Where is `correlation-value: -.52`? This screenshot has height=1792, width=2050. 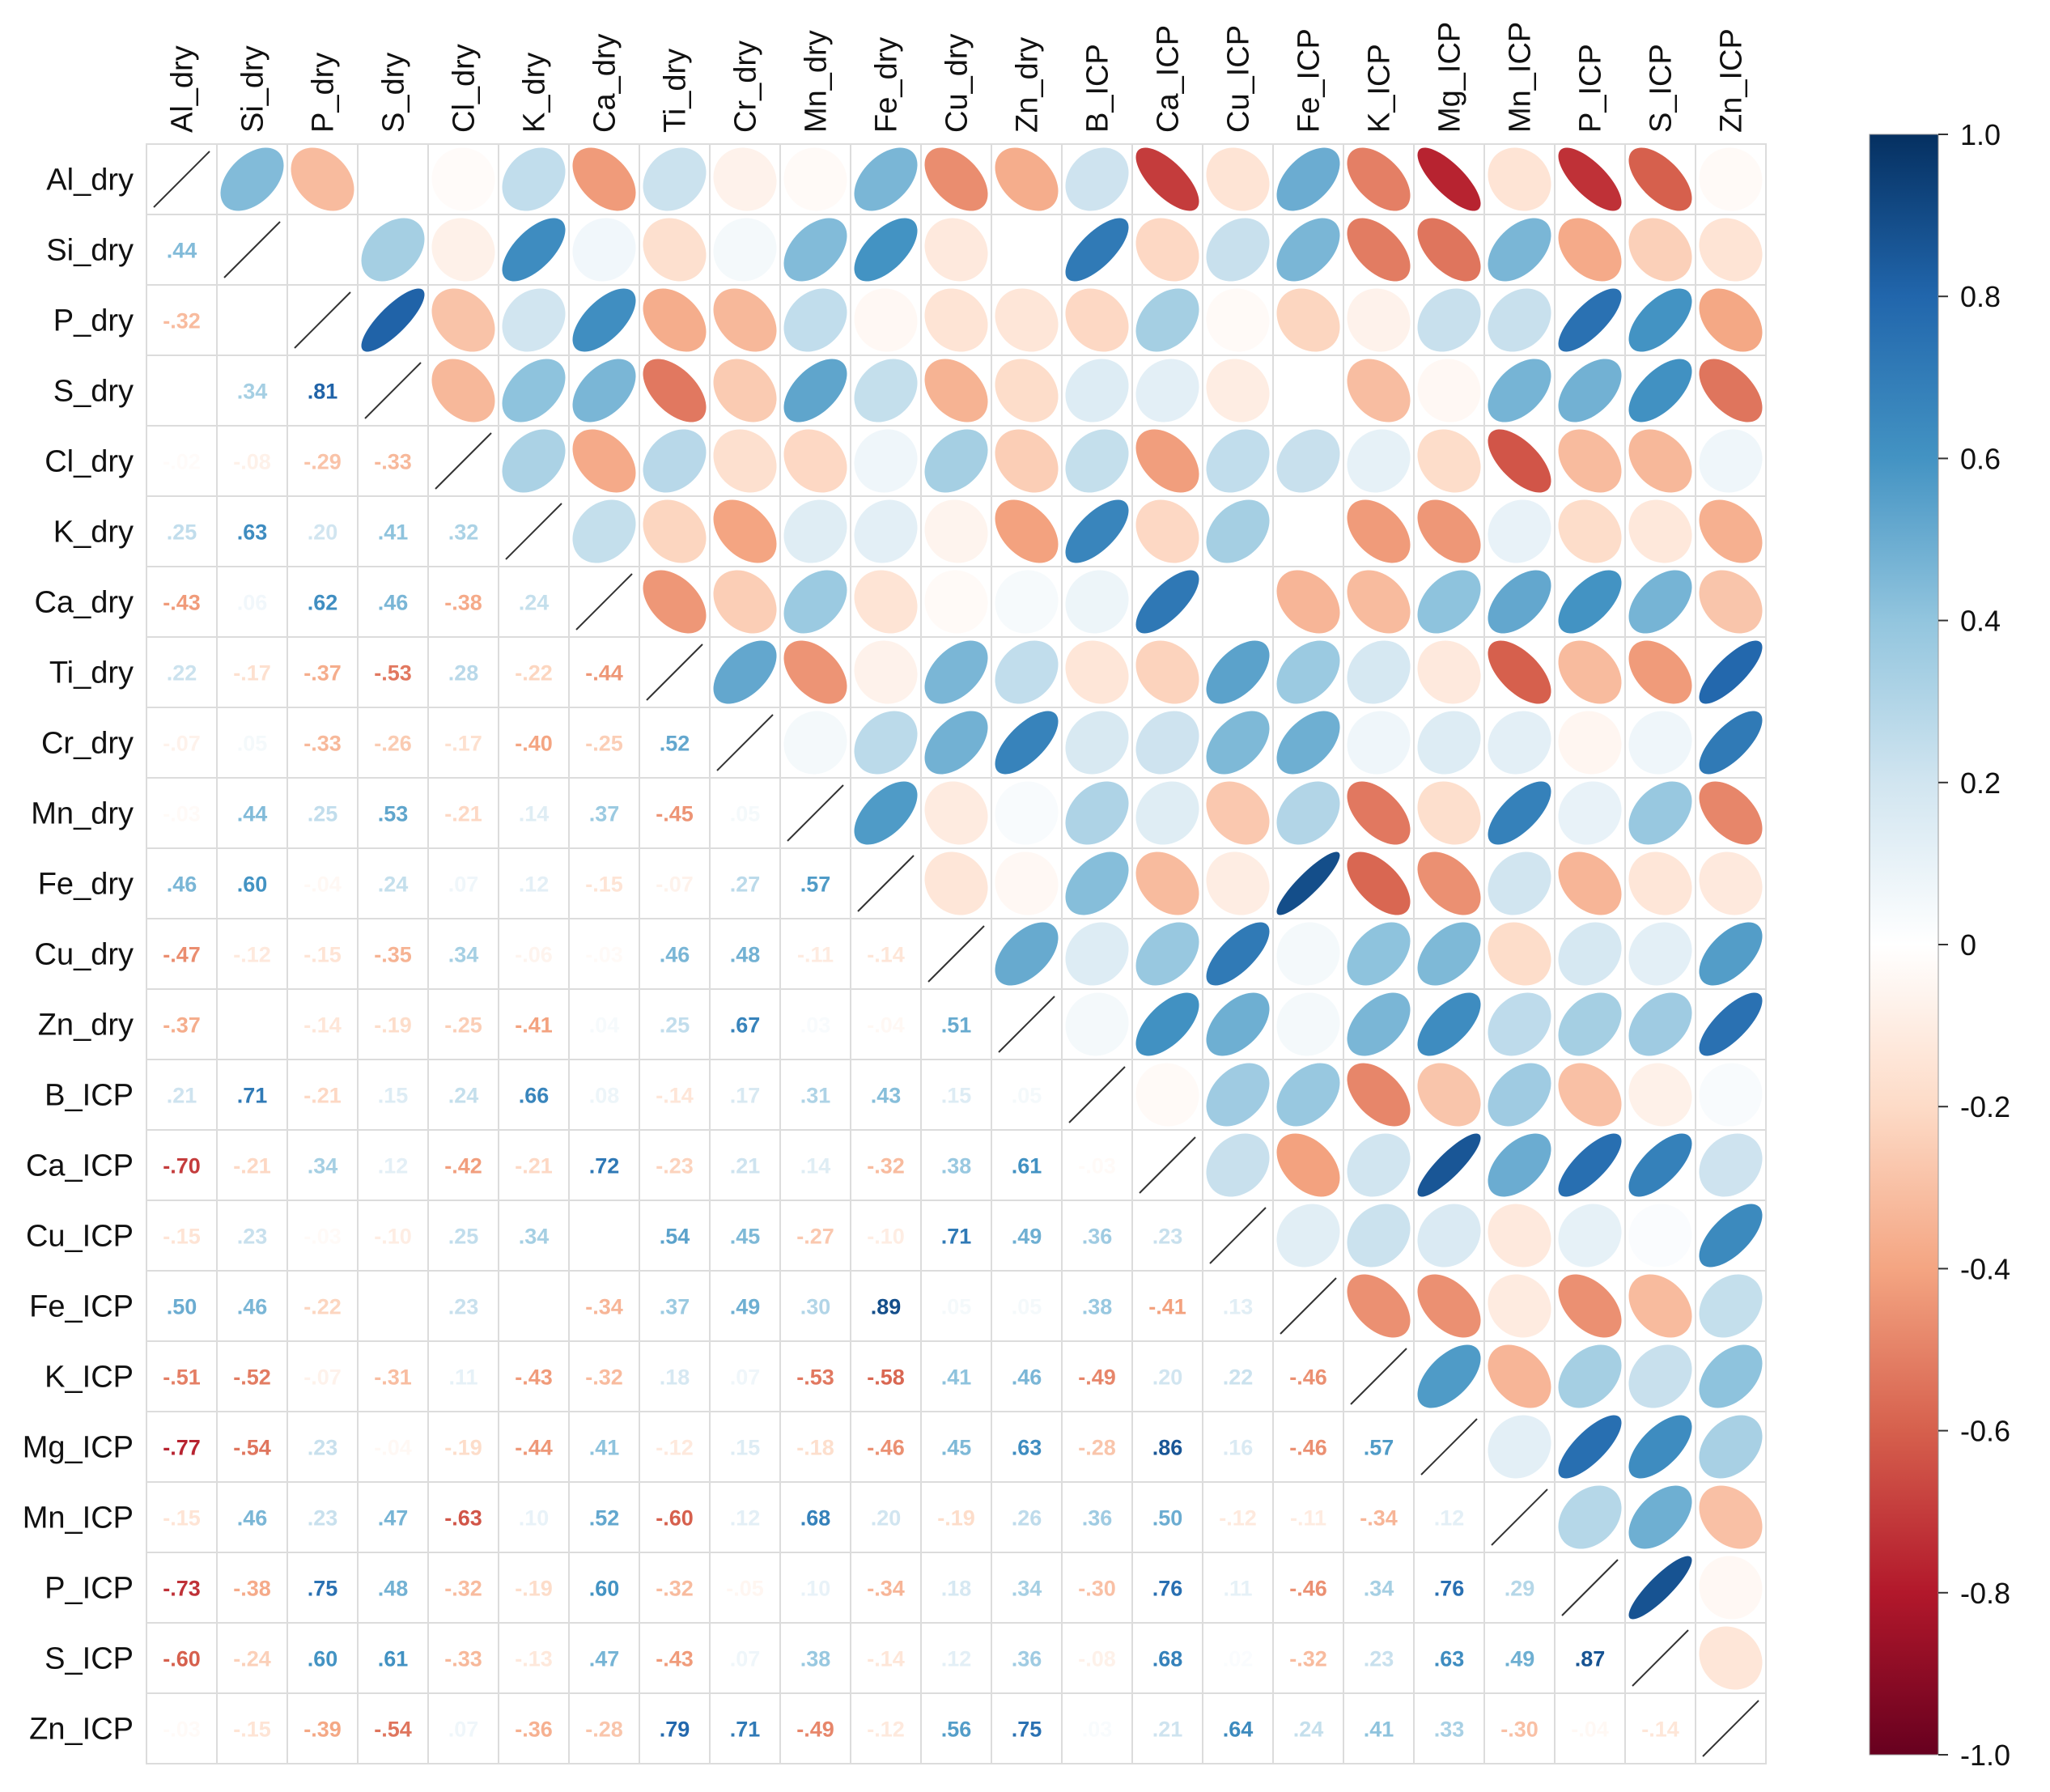
correlation-value: -.52 is located at coordinates (252, 1377).